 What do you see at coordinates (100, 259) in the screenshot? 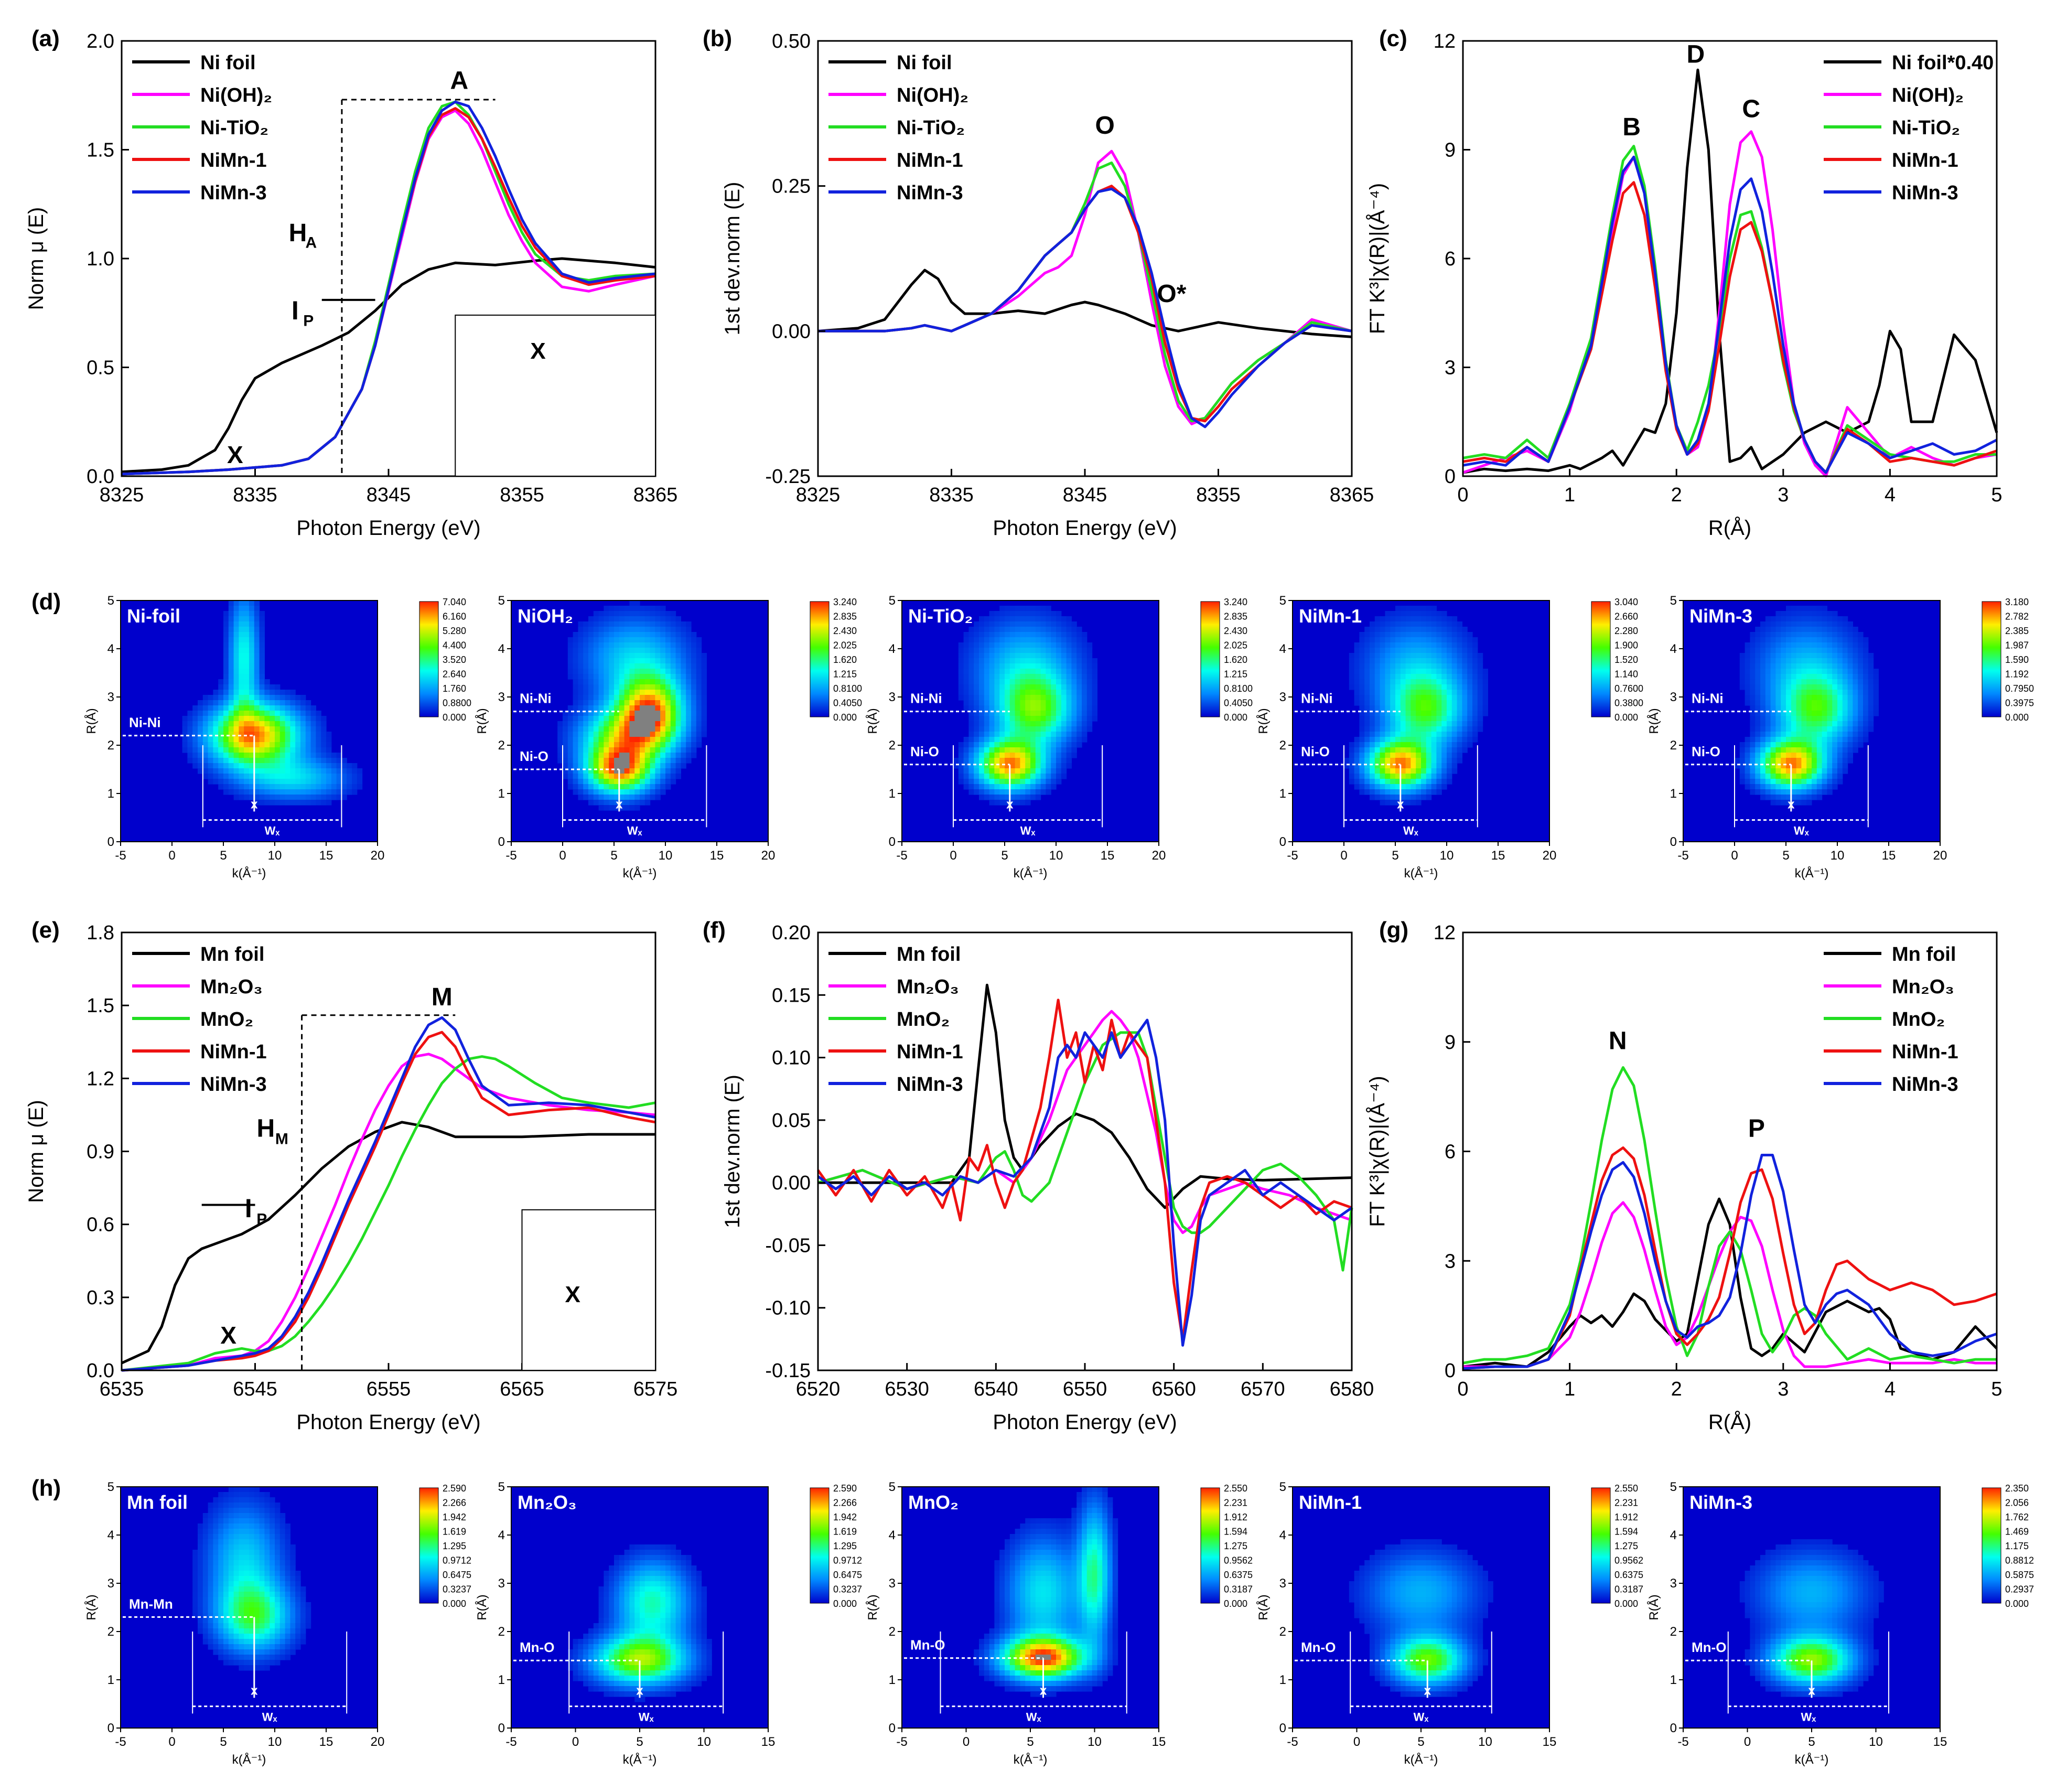
I see `y-tick-label: 1.0` at bounding box center [100, 259].